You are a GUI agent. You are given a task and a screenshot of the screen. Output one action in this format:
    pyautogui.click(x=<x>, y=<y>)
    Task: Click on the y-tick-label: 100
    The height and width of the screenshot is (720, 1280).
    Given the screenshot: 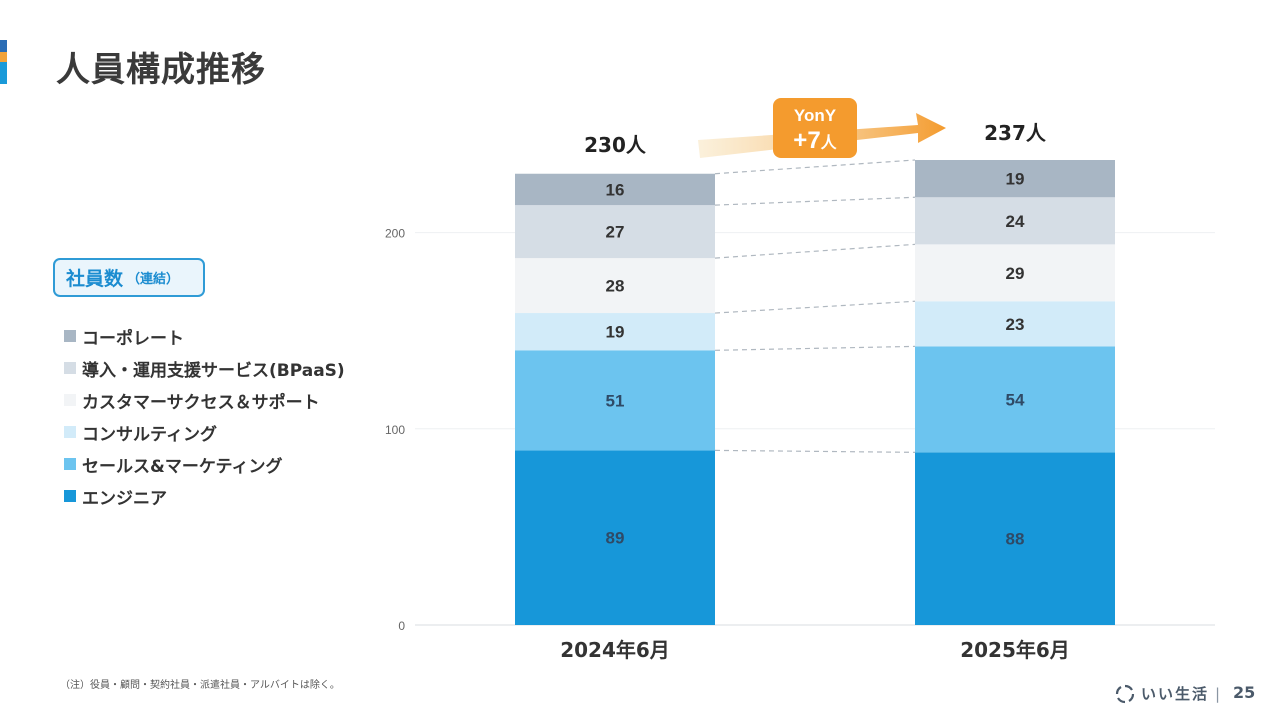 What is the action you would take?
    pyautogui.click(x=395, y=430)
    